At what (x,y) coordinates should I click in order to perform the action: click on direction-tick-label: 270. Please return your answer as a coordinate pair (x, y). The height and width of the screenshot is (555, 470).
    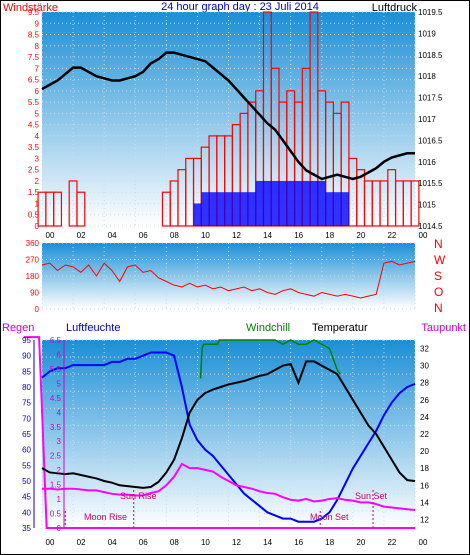
    Looking at the image, I should click on (33, 260).